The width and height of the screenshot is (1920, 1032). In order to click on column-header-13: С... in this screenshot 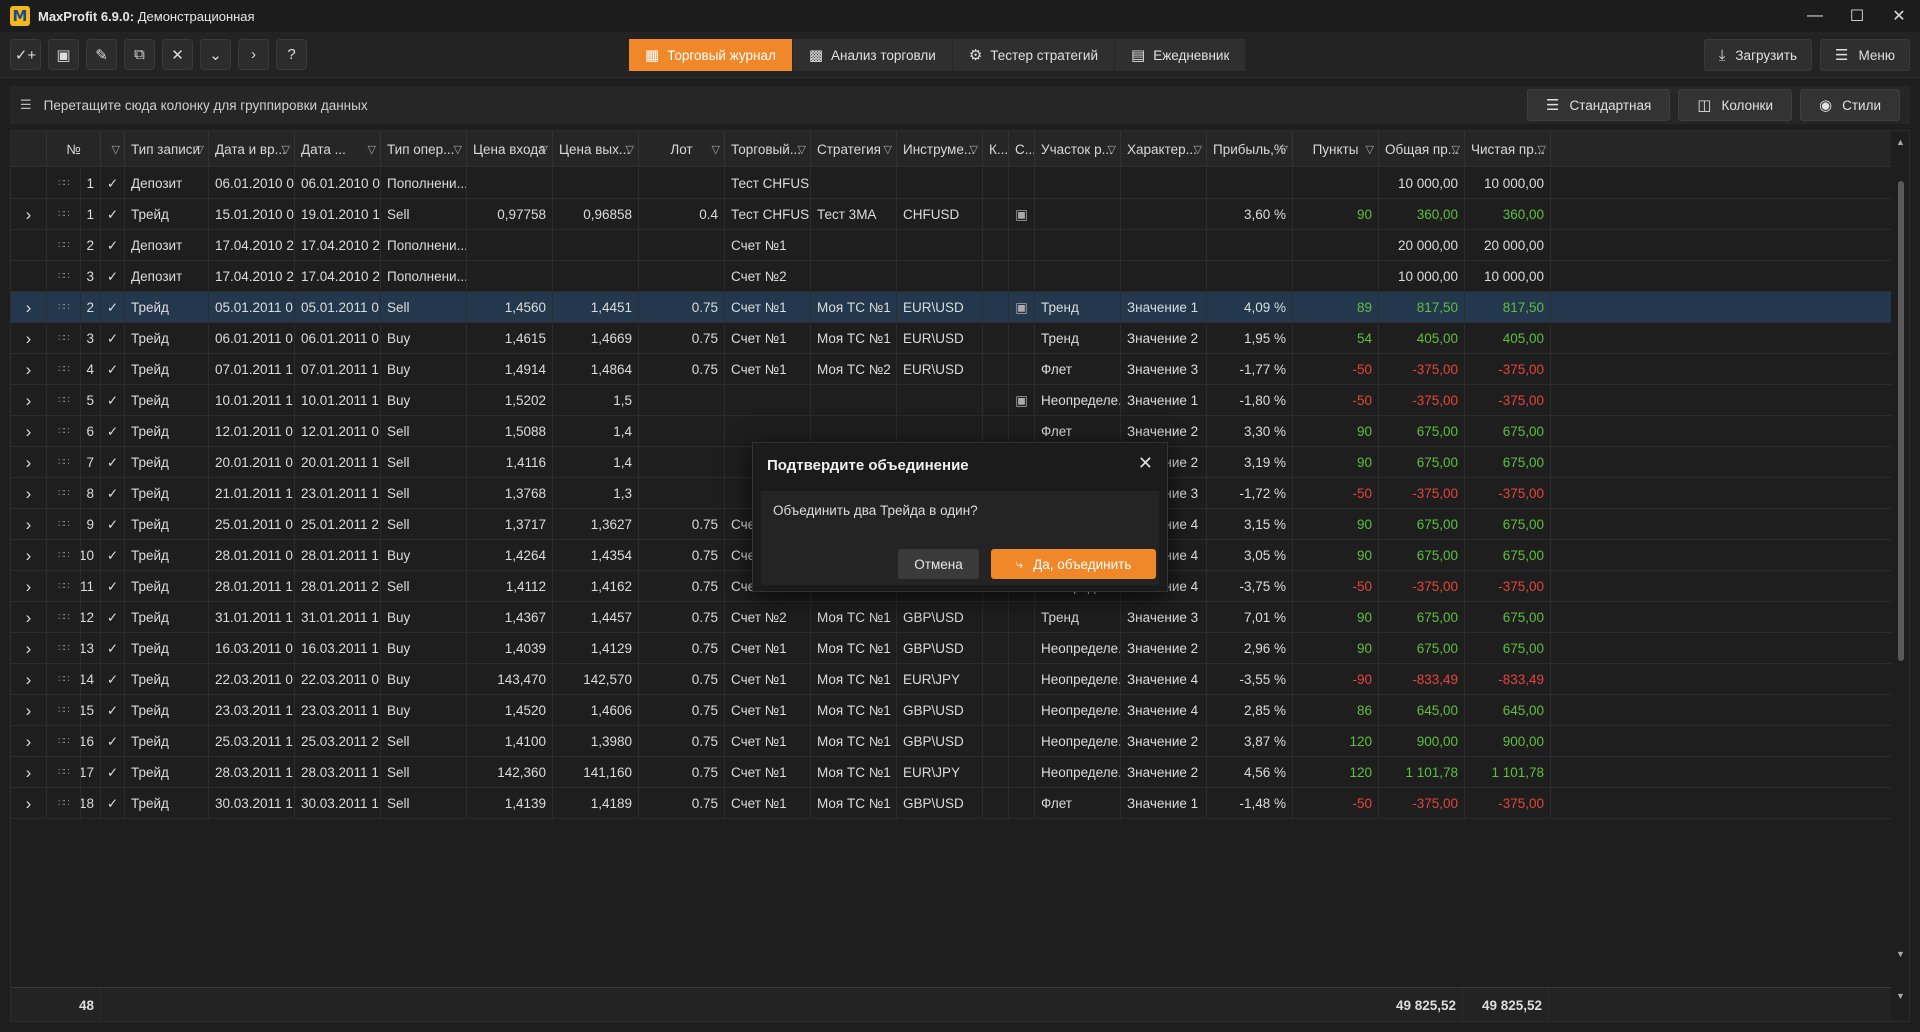, I will do `click(1022, 149)`.